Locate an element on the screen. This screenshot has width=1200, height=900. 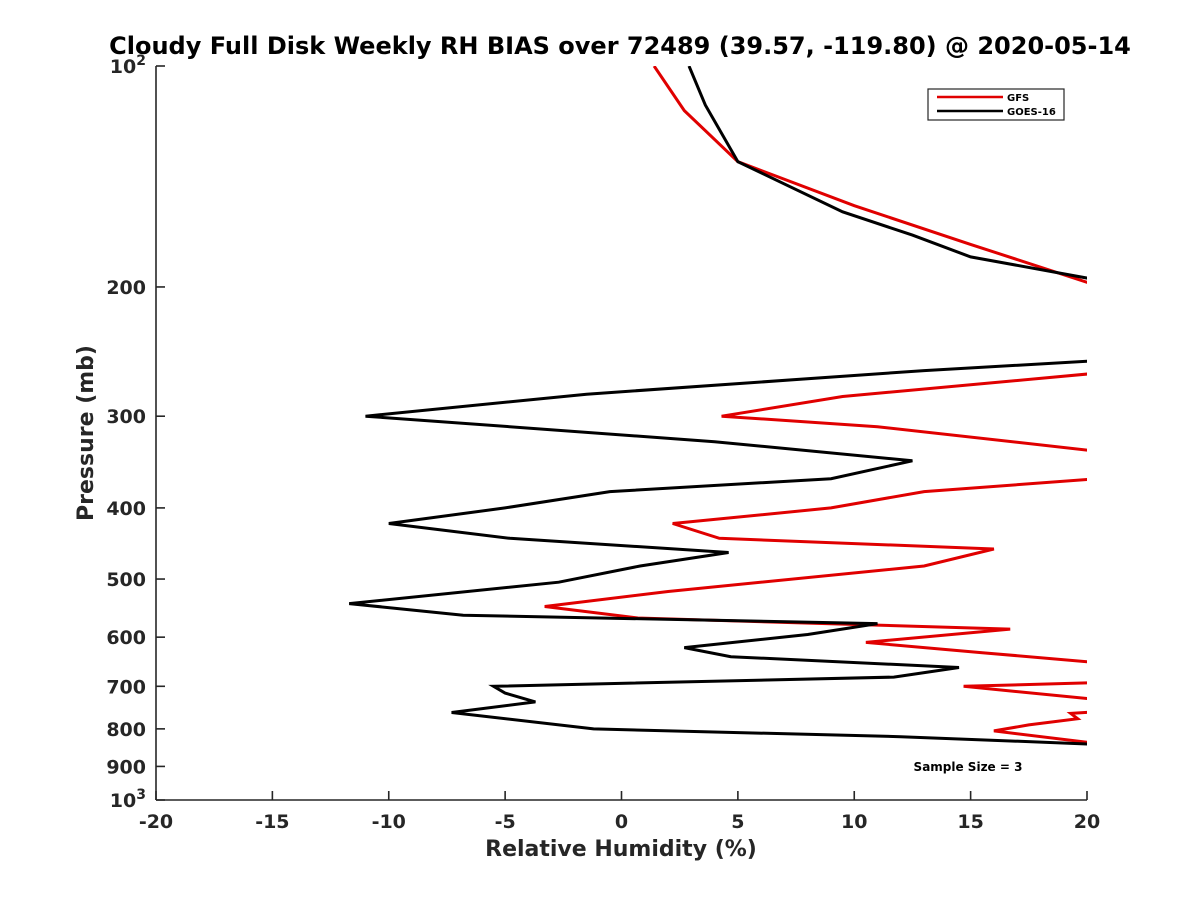
y-ticks: 10² 200 300 400 500 600 700 800 900 10³ is located at coordinates (135, 432).